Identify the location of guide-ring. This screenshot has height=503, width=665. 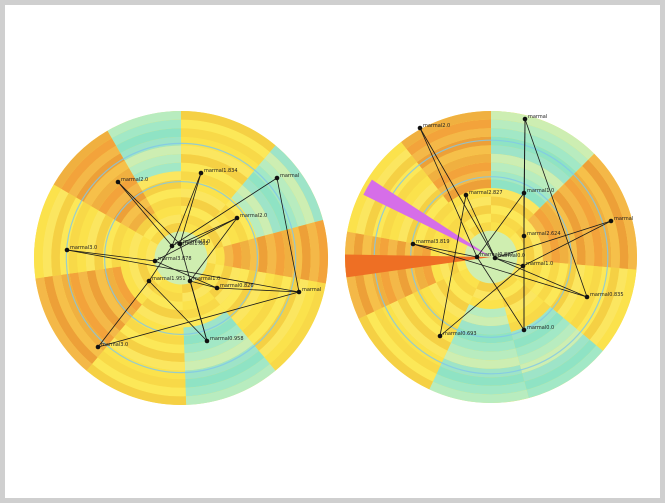
(181, 258).